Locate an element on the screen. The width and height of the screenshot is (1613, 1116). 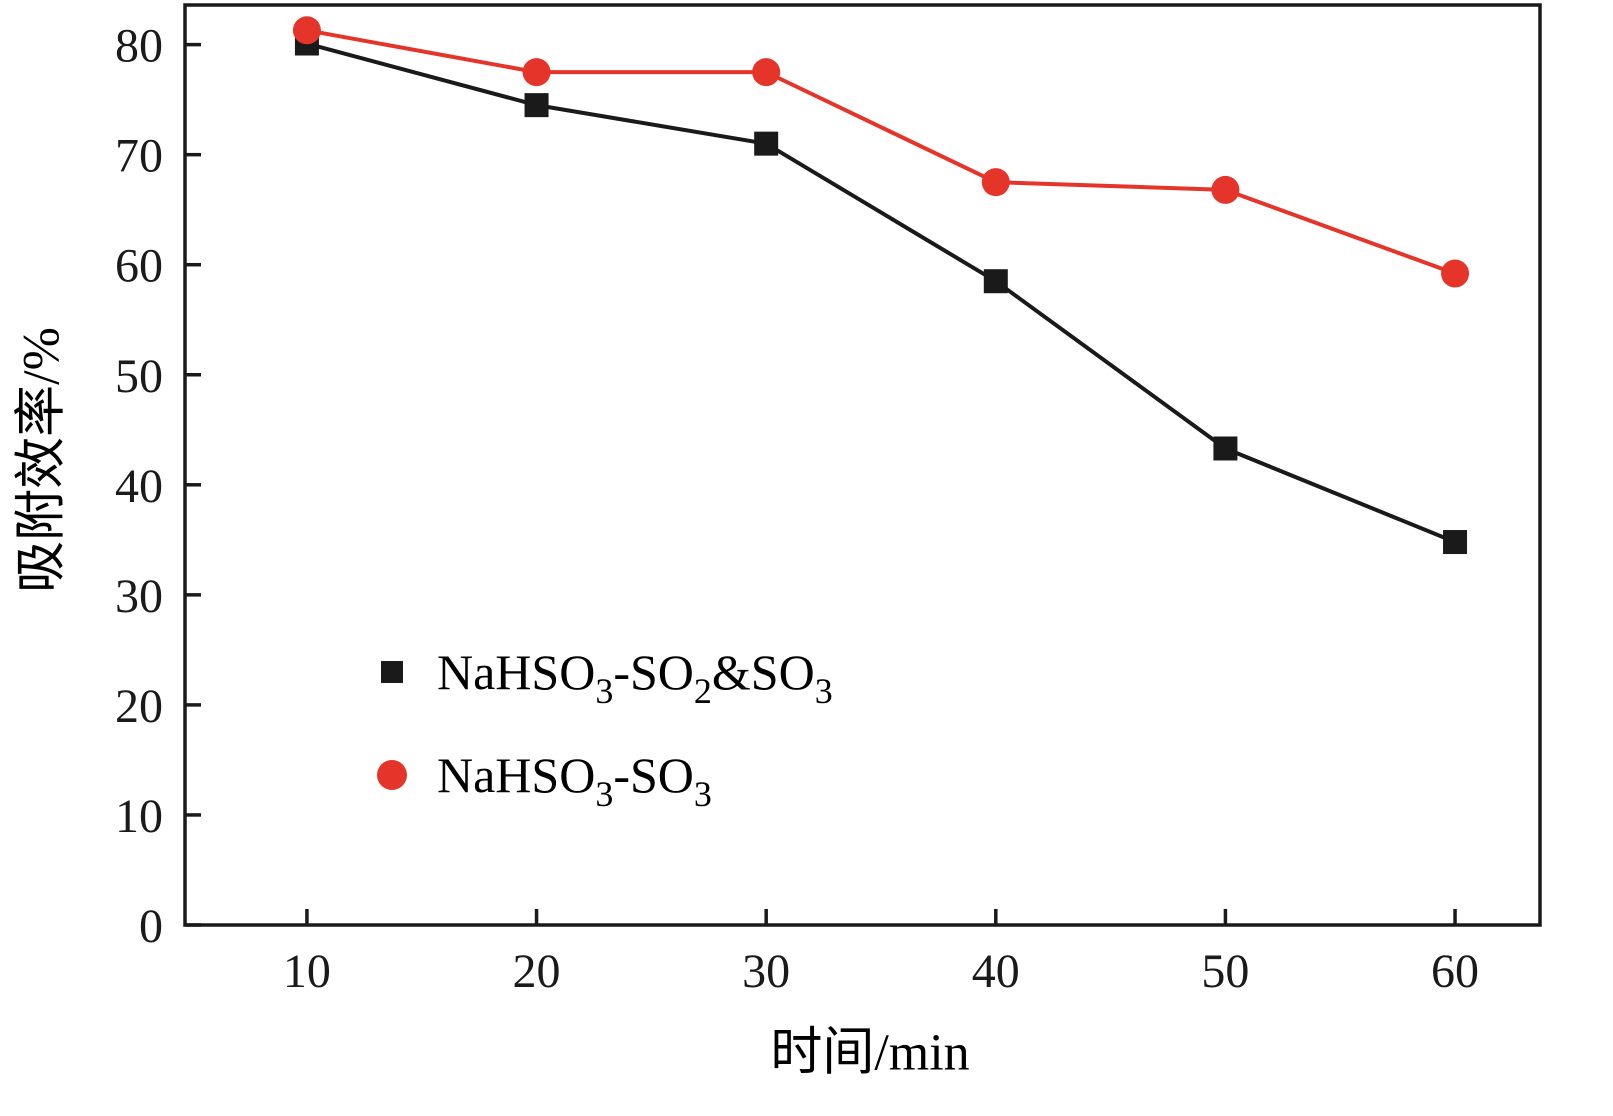
y-axis-tick-label: 0 is located at coordinates (151, 926).